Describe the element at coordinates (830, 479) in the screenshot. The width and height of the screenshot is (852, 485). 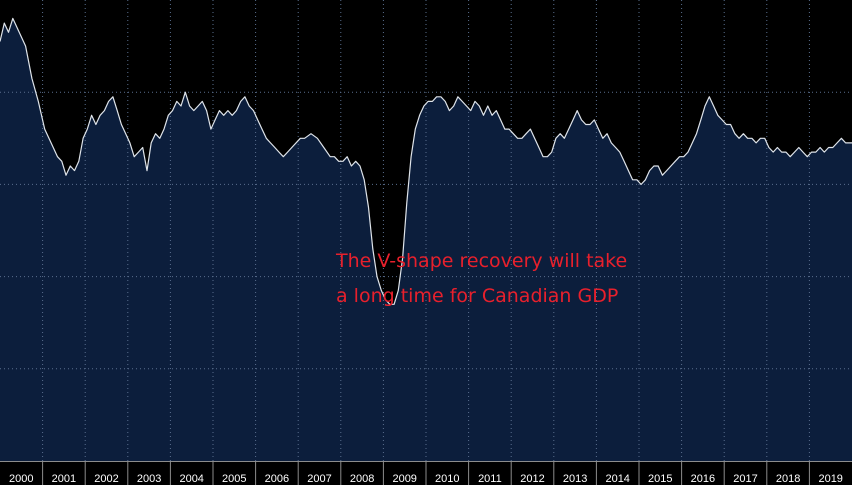
I see `x-tick-label: 2019` at that location.